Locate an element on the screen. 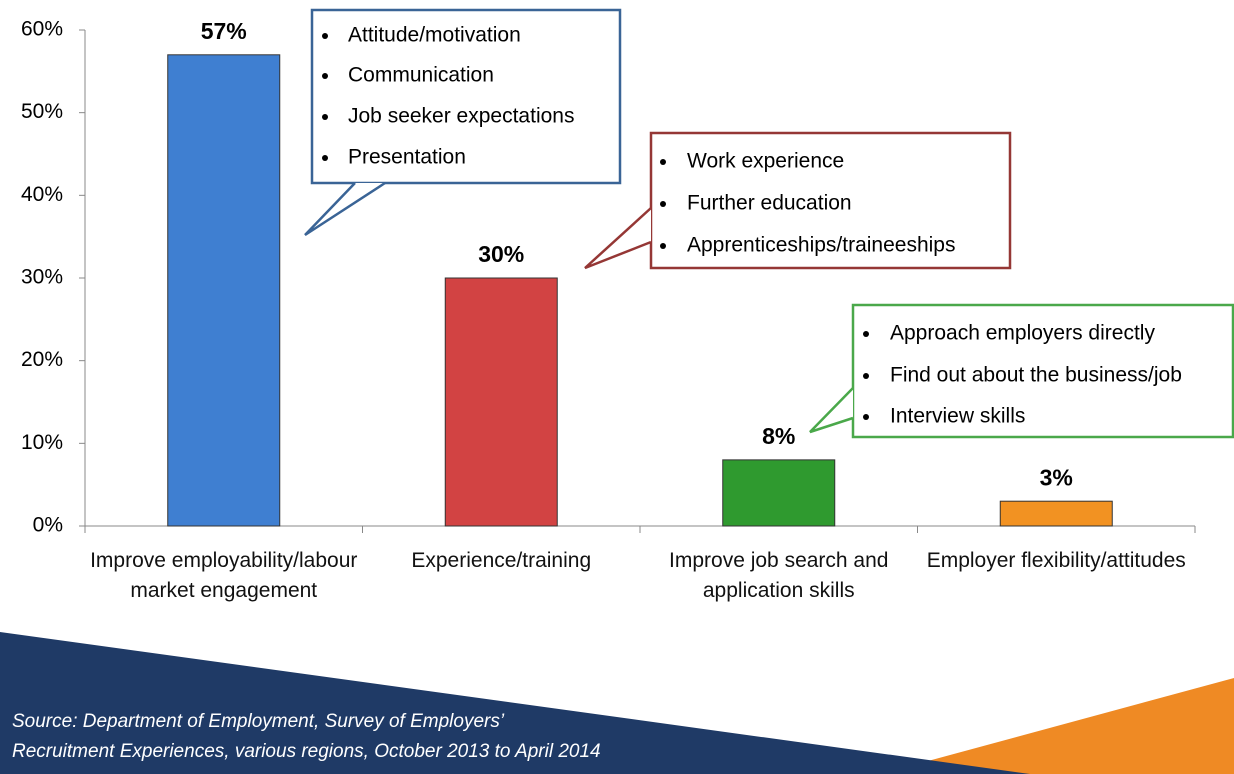 The width and height of the screenshot is (1234, 774). y-tick-label: 40% is located at coordinates (42, 194).